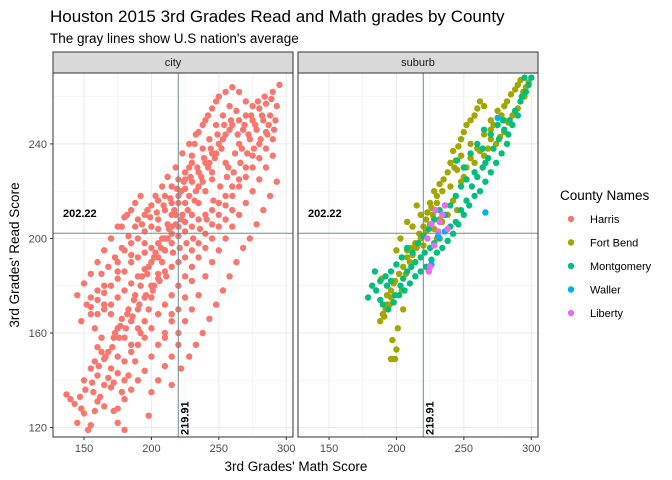  Describe the element at coordinates (605, 220) in the screenshot. I see `legend-label: Harris` at that location.